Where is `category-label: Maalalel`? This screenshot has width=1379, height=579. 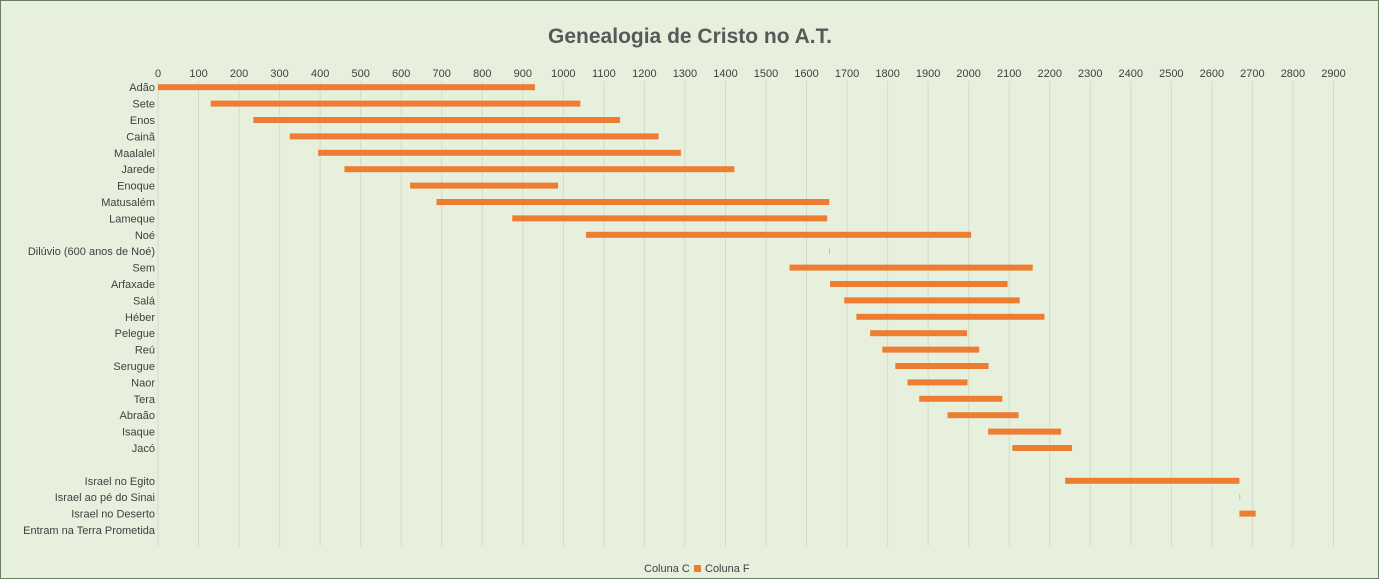
category-label: Maalalel is located at coordinates (134, 154).